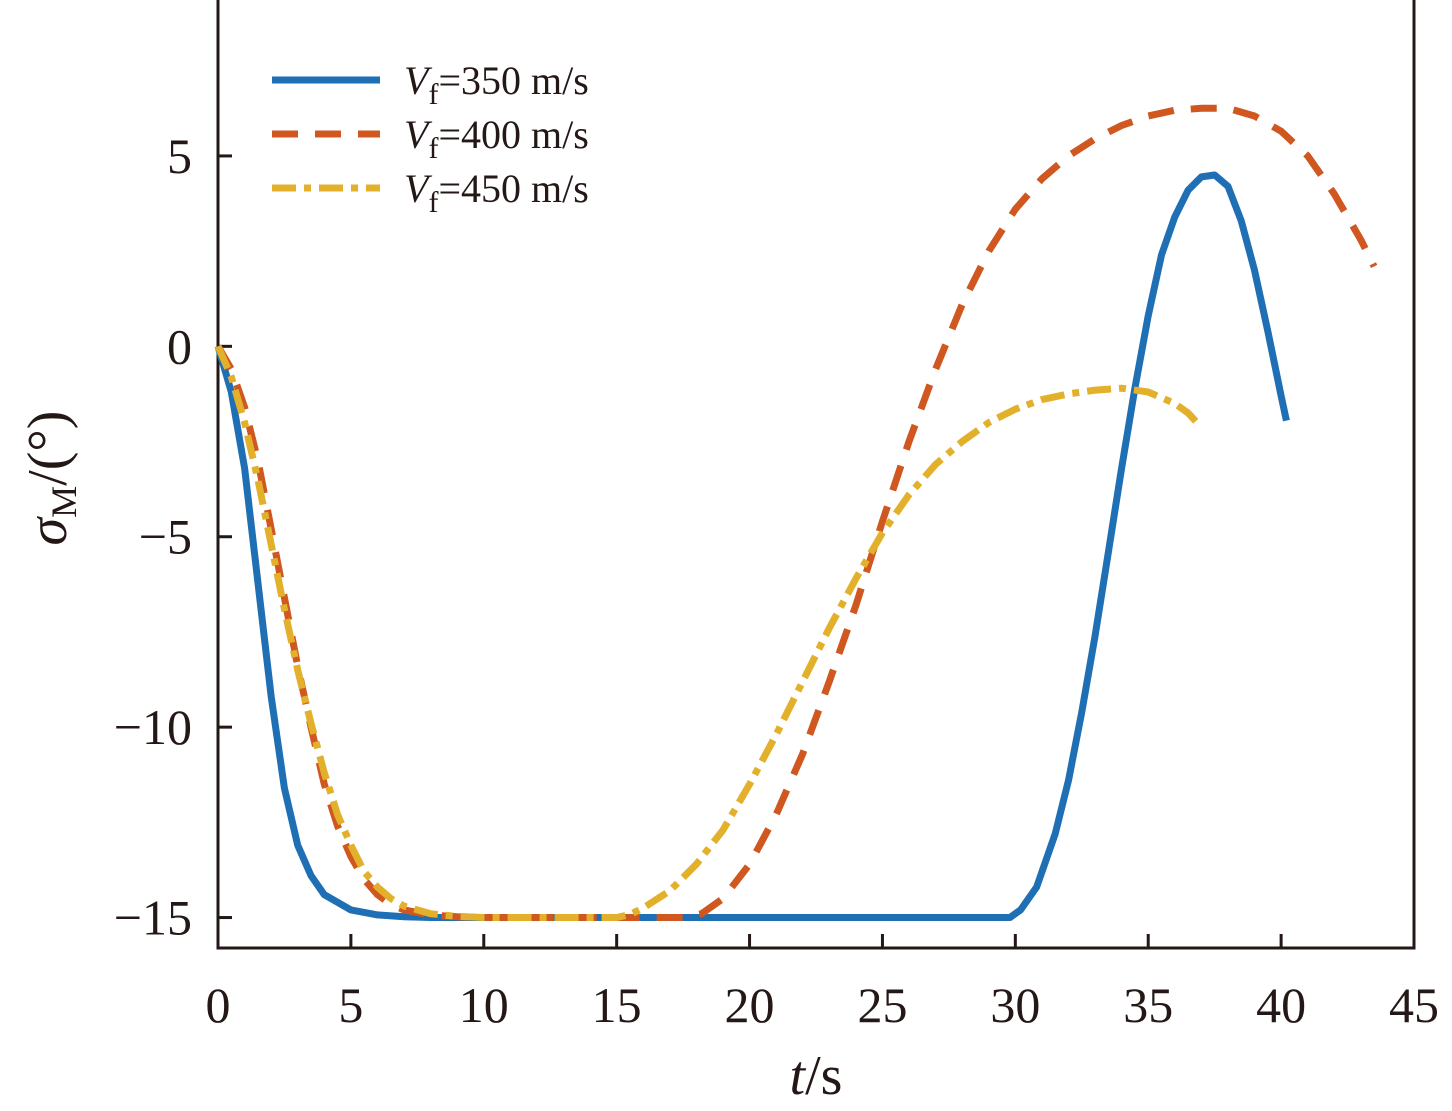  What do you see at coordinates (750, 1005) in the screenshot?
I see `x-tick-label: 20` at bounding box center [750, 1005].